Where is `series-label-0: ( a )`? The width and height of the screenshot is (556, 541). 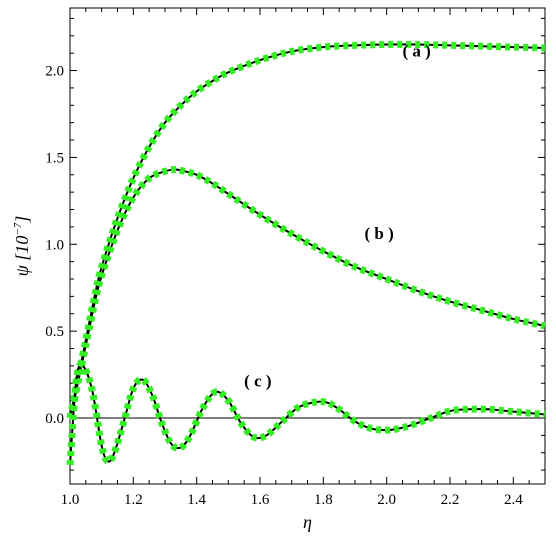
series-label-0: ( a ) is located at coordinates (417, 51).